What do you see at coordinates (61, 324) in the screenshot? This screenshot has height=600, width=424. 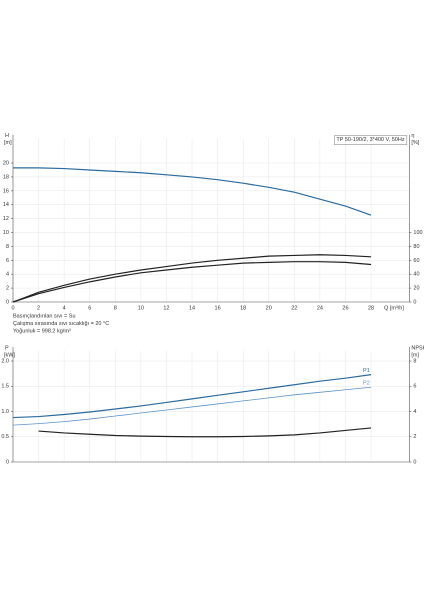 I see `annotation: Çalışma sırasında sıvı sıcaklığı = 20 °C` at bounding box center [61, 324].